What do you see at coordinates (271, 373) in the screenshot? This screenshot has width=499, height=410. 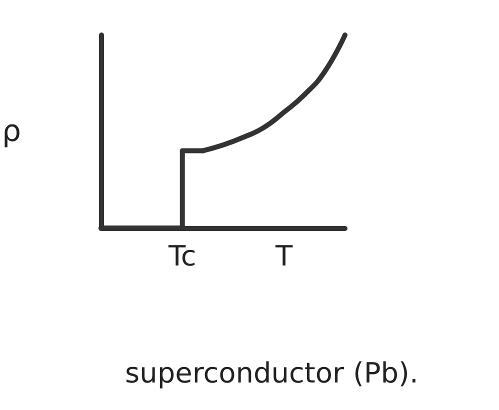 I see `text: superconductor (Pb).` at bounding box center [271, 373].